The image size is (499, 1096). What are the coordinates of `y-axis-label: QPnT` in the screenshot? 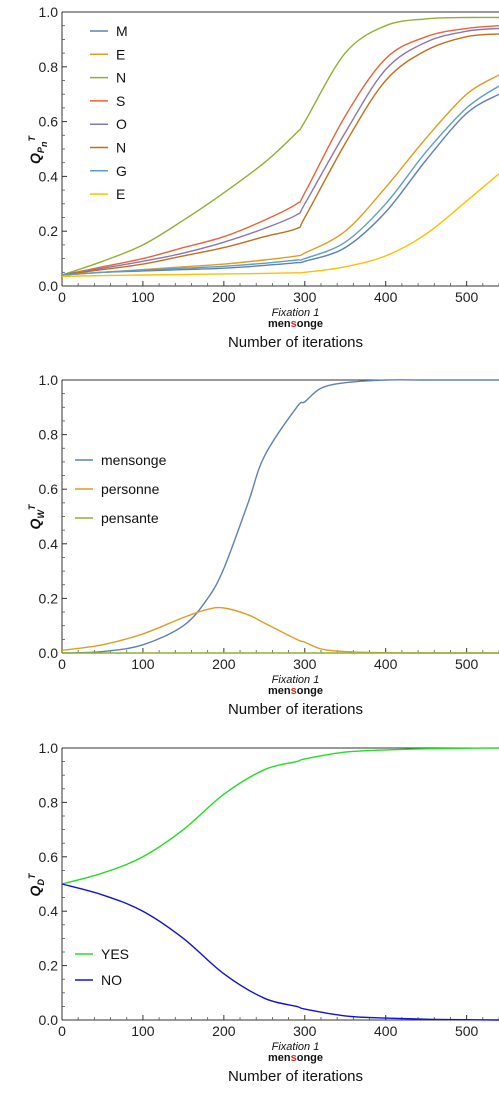 It's located at (38, 149).